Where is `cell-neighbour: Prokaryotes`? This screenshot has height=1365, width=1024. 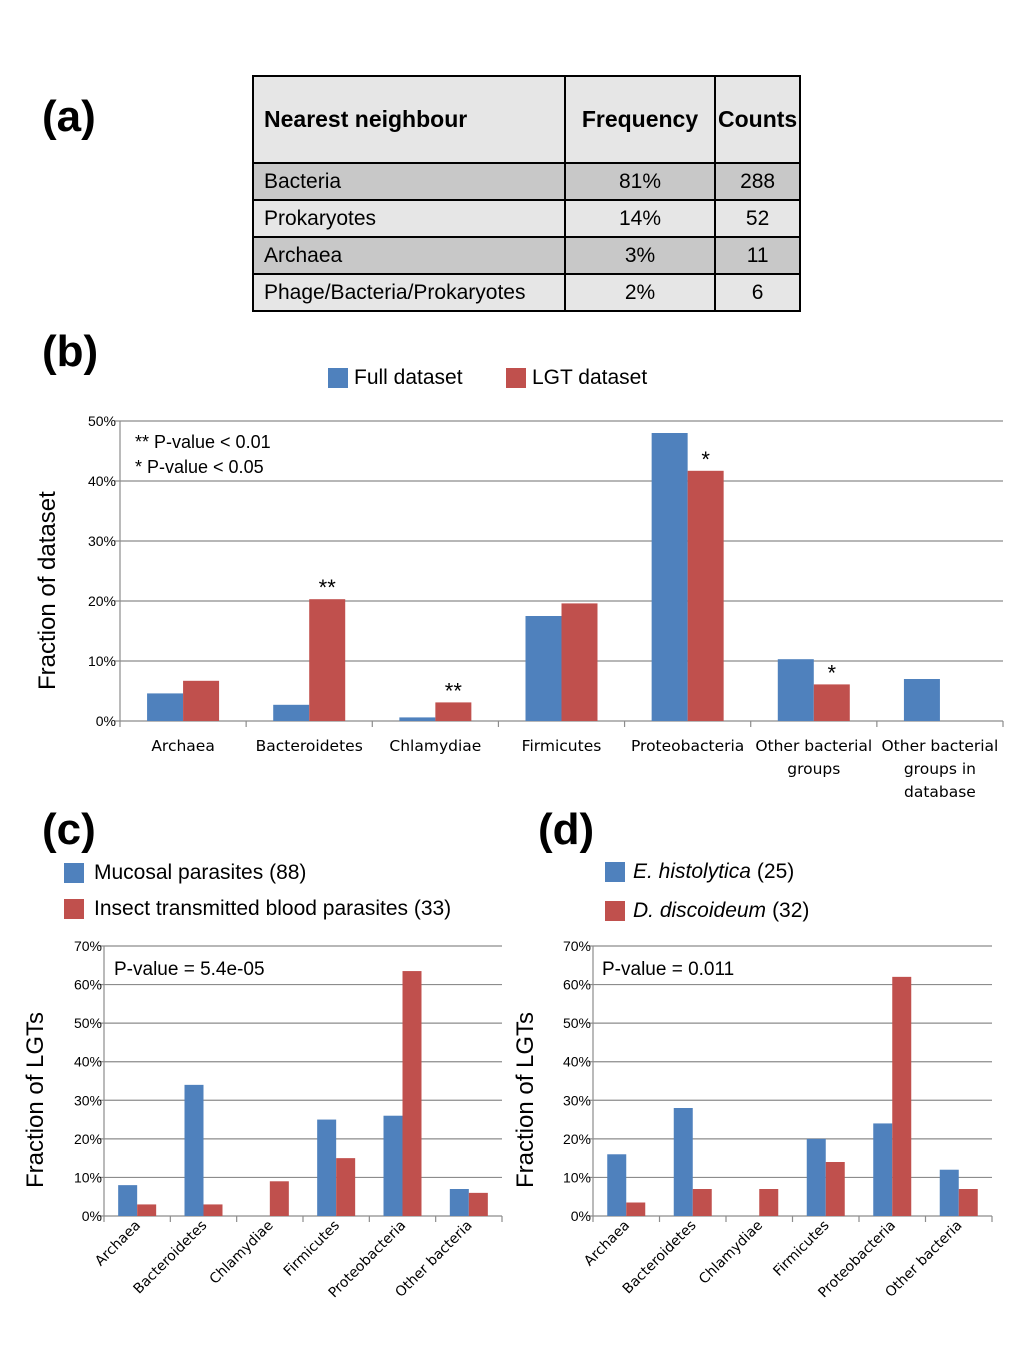 cell-neighbour: Prokaryotes is located at coordinates (409, 218).